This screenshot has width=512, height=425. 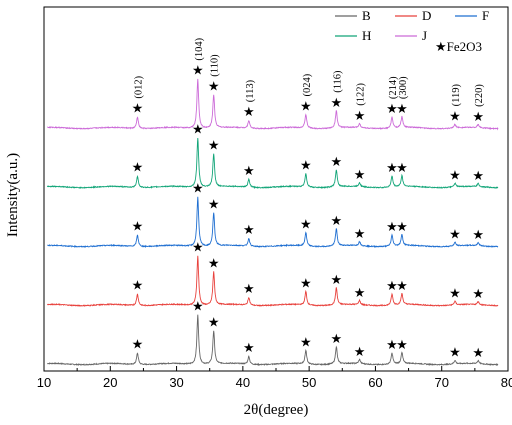 I want to click on x-tick-label: 50, so click(x=309, y=382).